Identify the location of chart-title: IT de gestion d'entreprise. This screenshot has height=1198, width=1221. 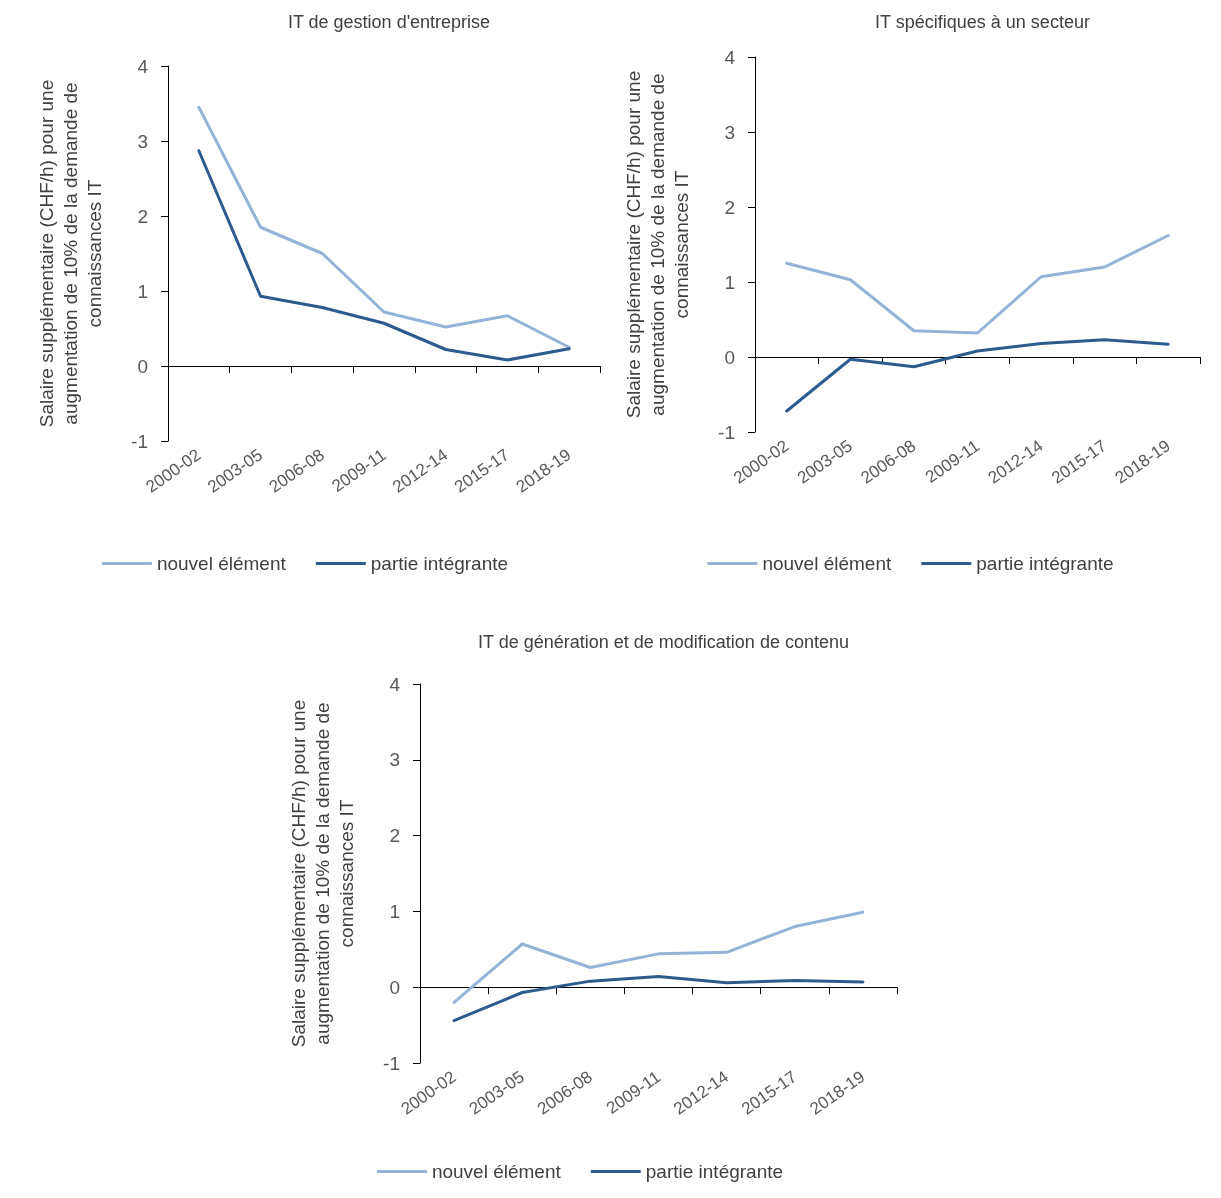
(389, 22).